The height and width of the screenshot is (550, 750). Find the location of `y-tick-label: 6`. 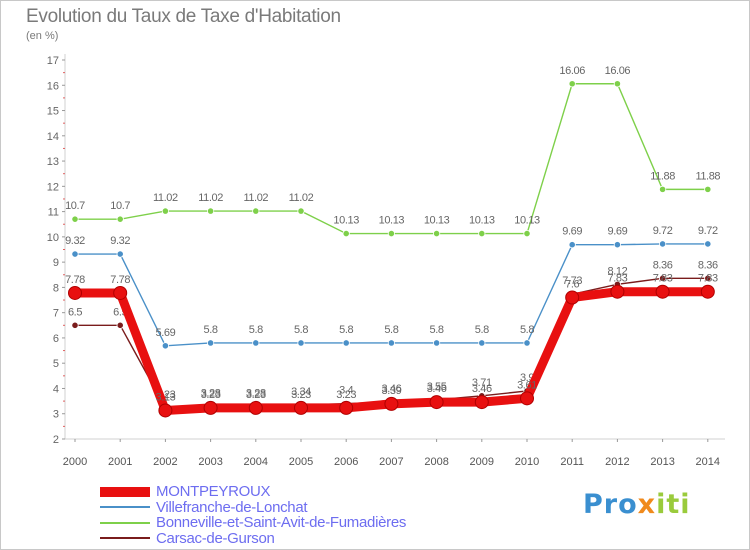

y-tick-label: 6 is located at coordinates (56, 339).